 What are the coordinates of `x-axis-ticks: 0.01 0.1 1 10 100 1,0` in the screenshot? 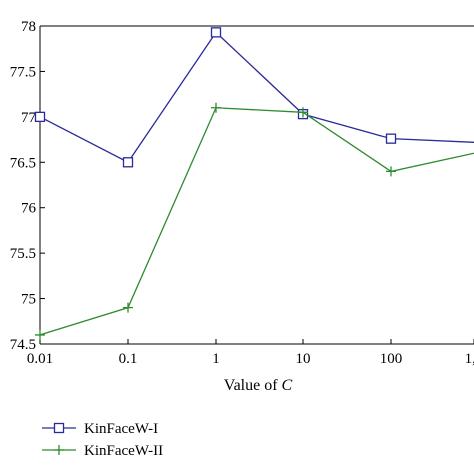 It's located at (250, 353).